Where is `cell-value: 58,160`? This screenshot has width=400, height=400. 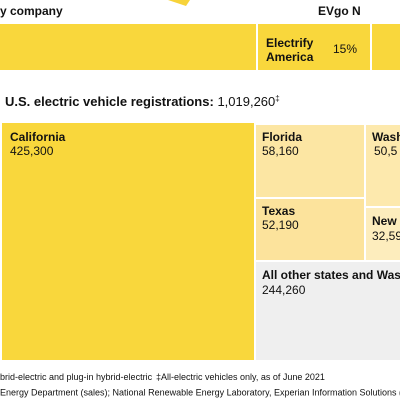 cell-value: 58,160 is located at coordinates (280, 151).